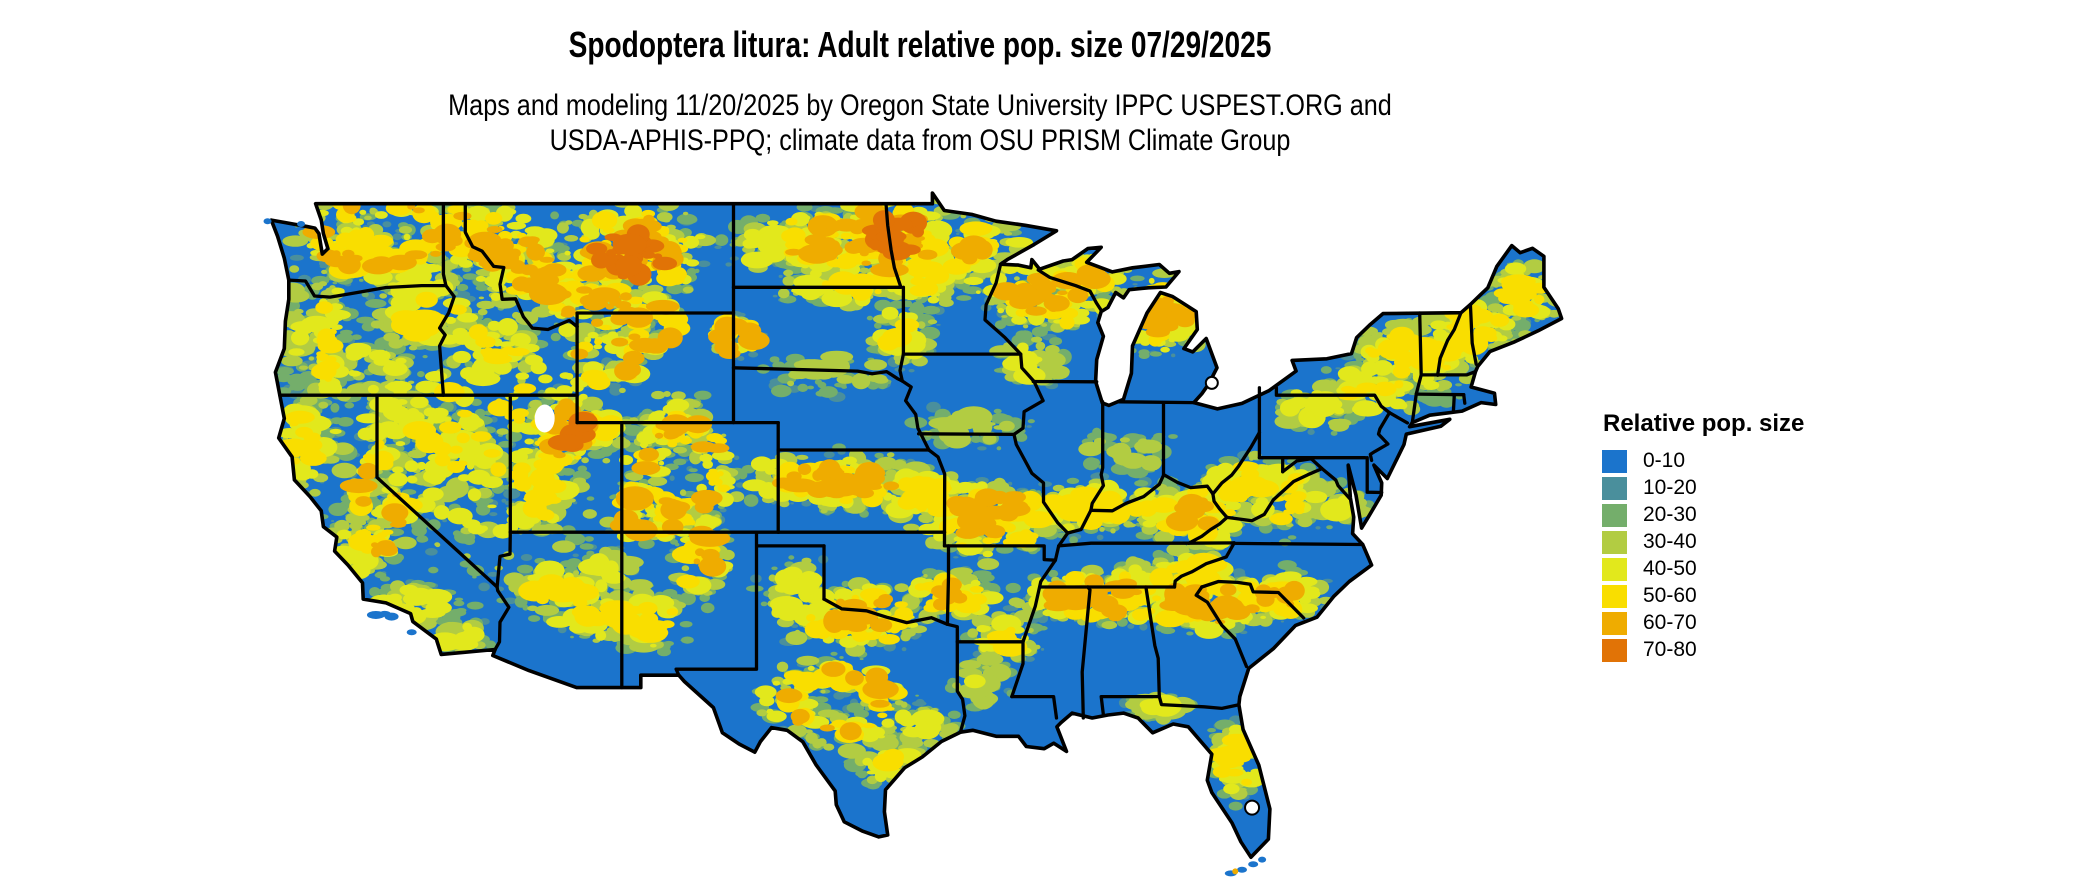  Describe the element at coordinates (1700, 596) in the screenshot. I see `legend-item: 50-60` at that location.